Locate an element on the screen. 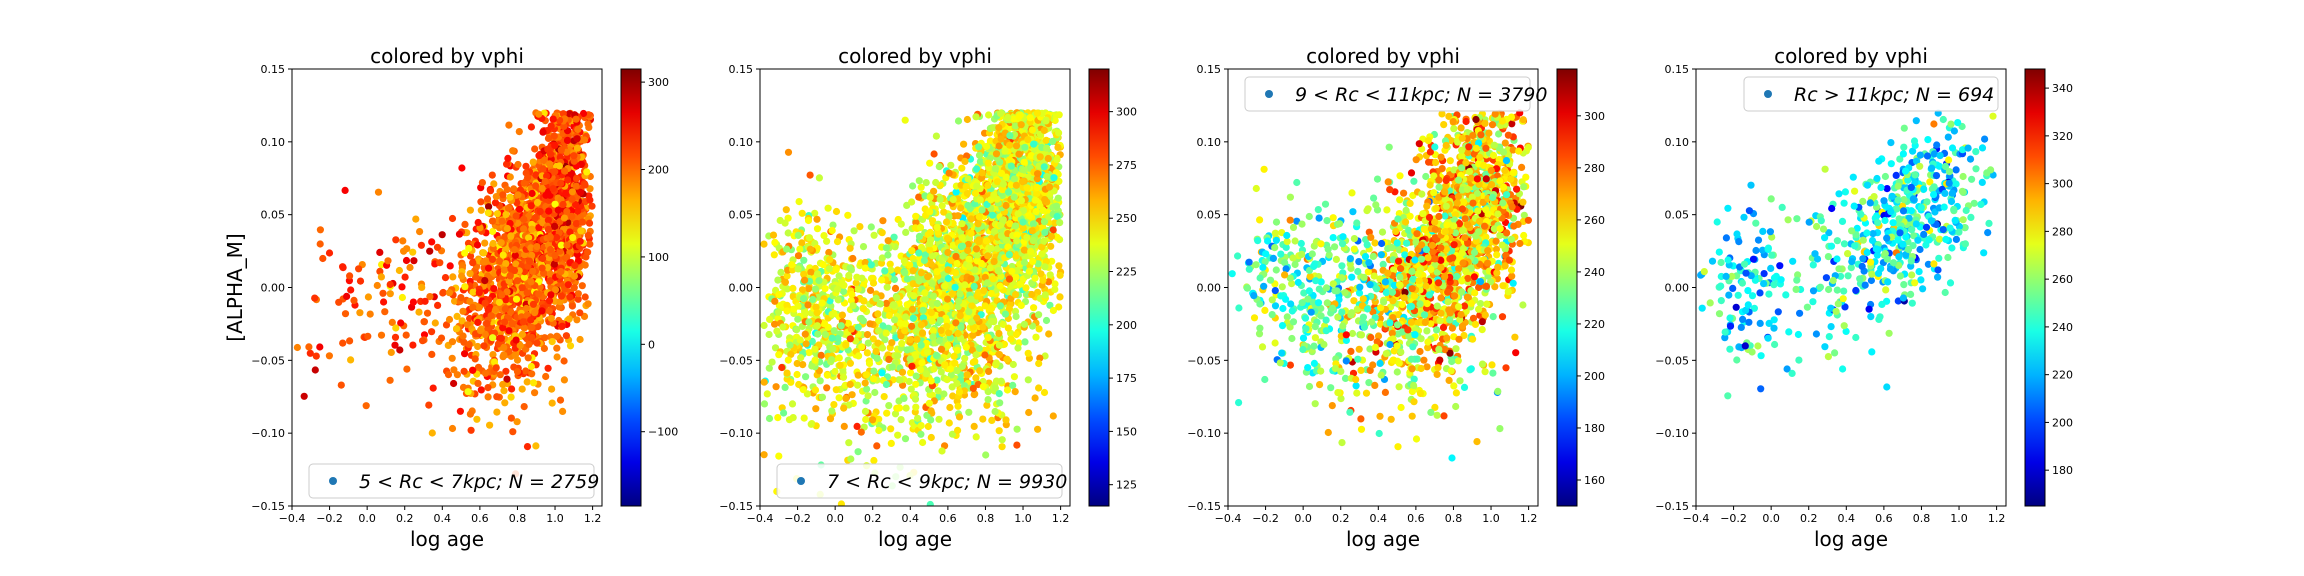  colorbar-tick-label: −100 is located at coordinates (663, 432).